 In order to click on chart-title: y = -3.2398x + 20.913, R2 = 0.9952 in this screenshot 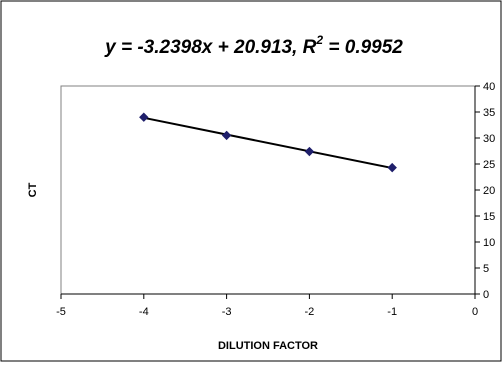, I will do `click(253, 45)`.